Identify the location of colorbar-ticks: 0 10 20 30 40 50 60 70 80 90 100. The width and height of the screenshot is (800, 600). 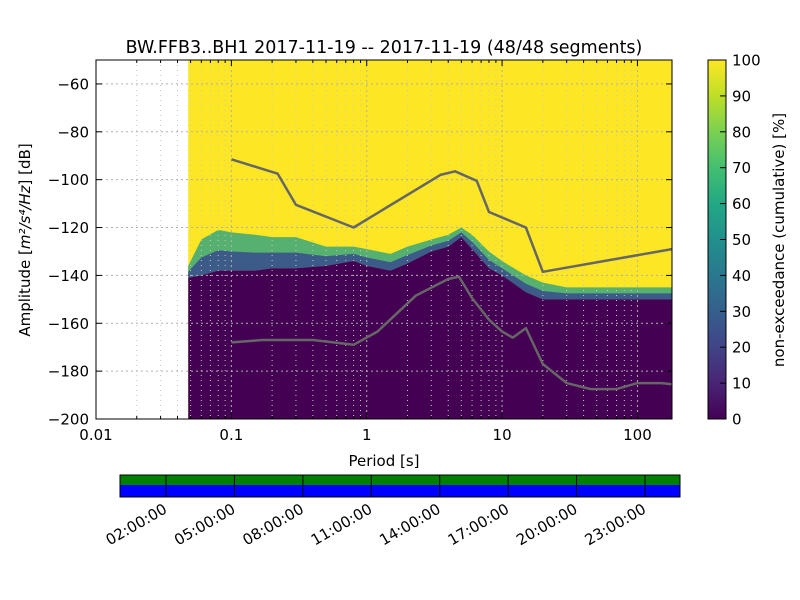
(740, 240).